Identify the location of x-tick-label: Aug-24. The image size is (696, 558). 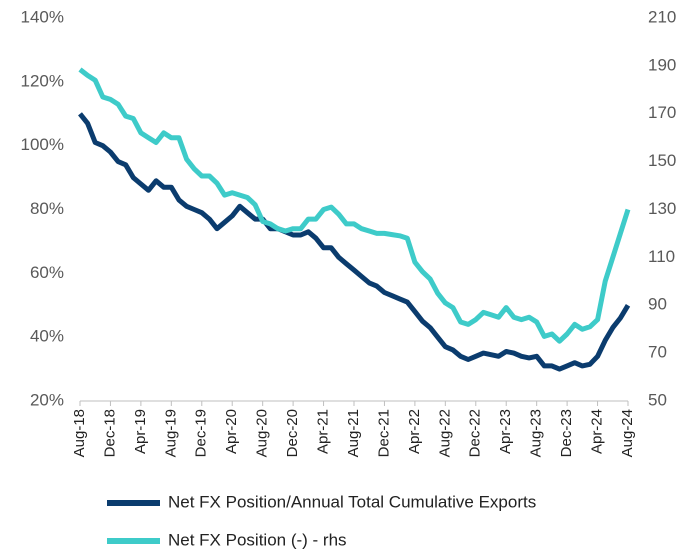
(627, 433).